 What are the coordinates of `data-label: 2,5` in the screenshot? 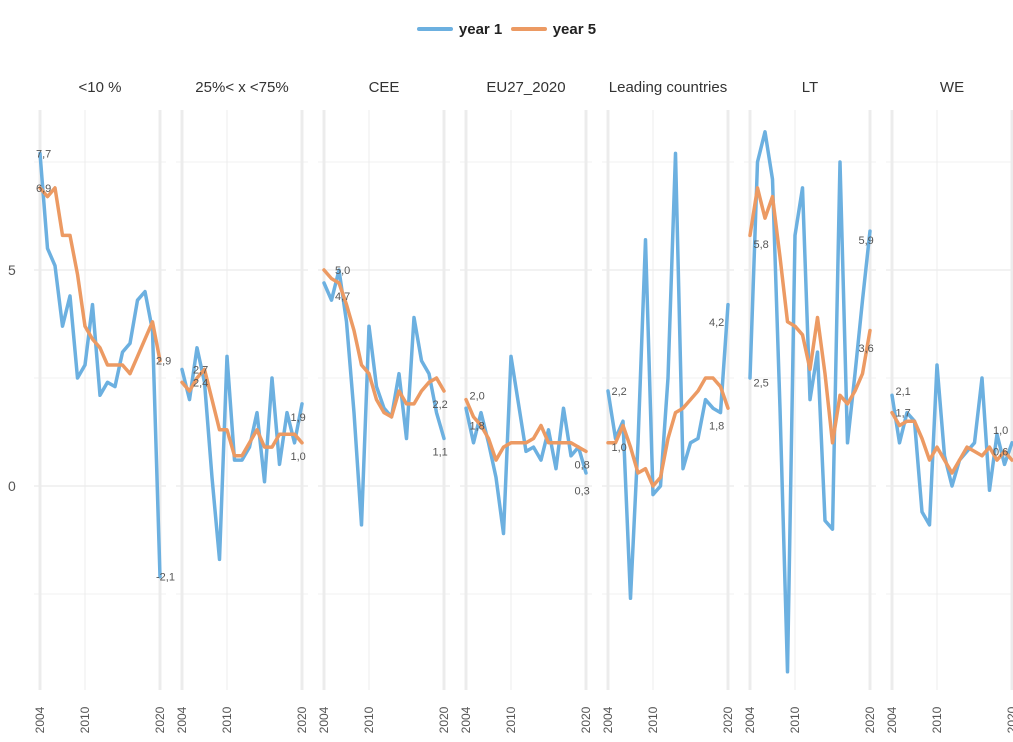 It's located at (761, 383).